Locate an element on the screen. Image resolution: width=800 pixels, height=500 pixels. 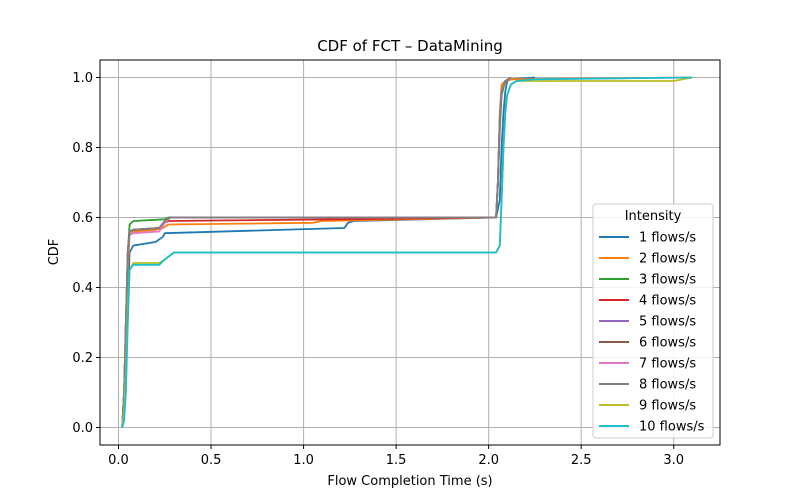
y-tick-label: 0.2 is located at coordinates (82, 358).